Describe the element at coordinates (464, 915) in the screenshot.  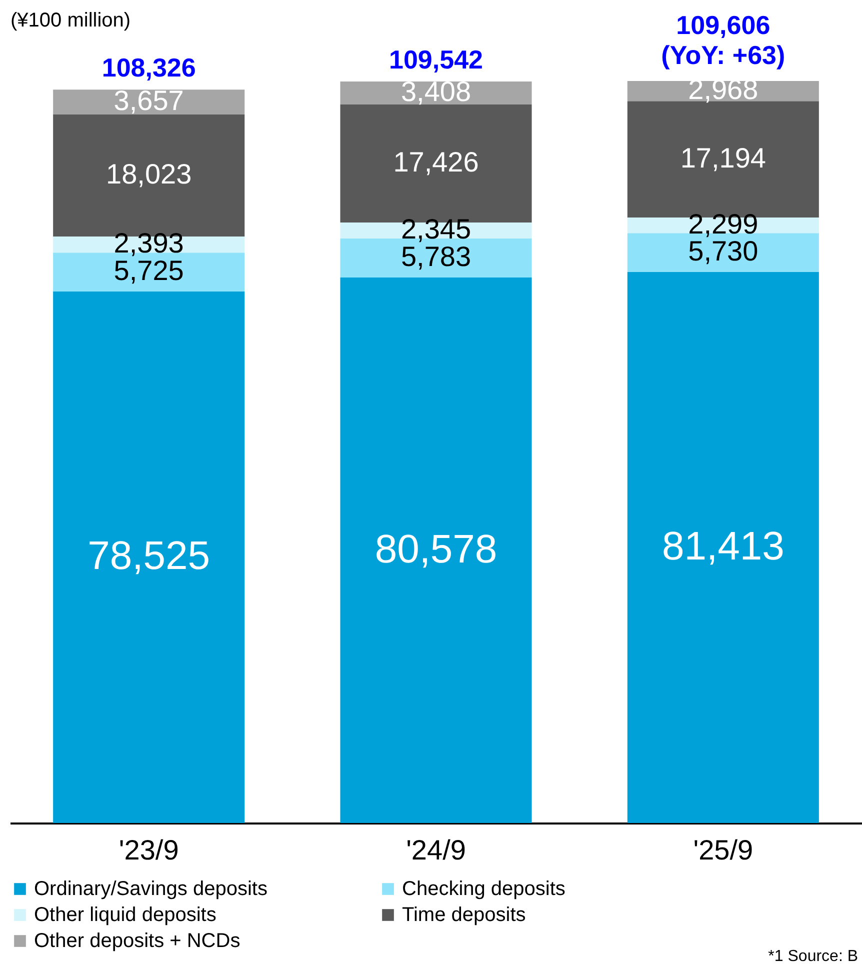
I see `legend-label: Time deposits` at that location.